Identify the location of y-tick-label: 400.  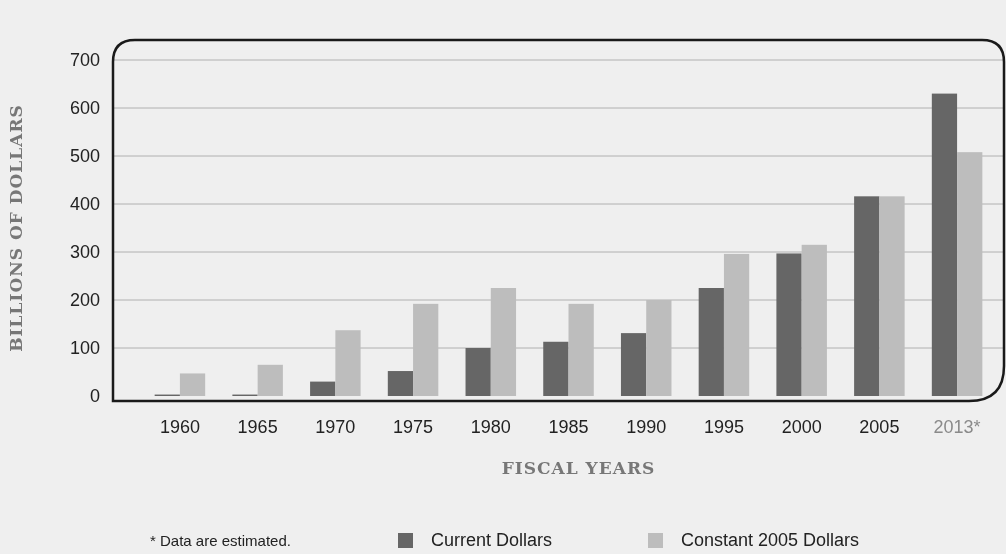
(84, 204).